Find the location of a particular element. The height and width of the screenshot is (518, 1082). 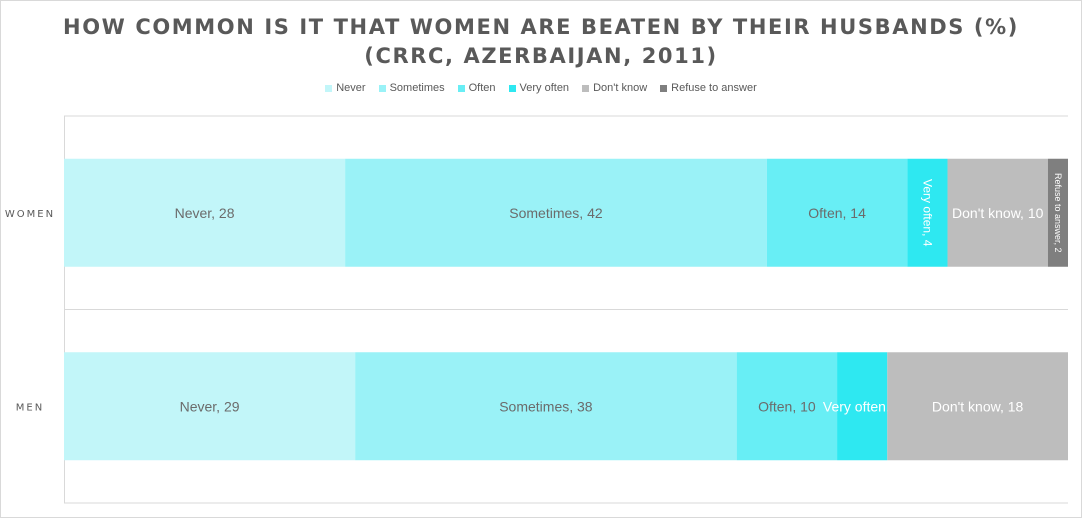

data-label: Never, 29 is located at coordinates (210, 406).